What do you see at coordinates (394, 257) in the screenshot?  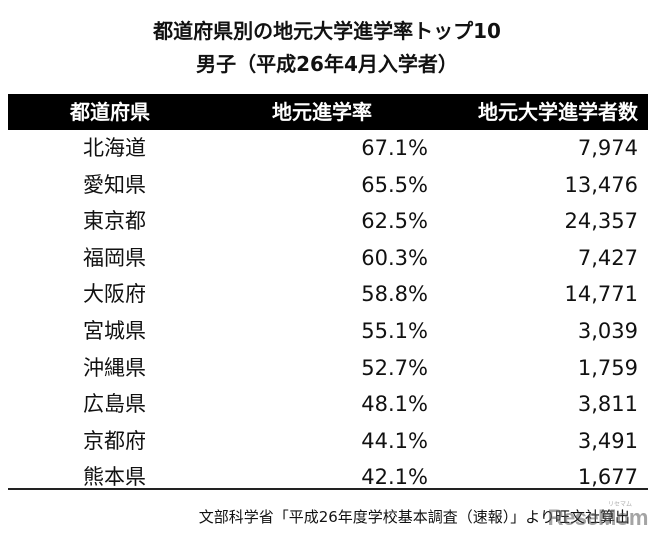 I see `cell-rate: 60.3%` at bounding box center [394, 257].